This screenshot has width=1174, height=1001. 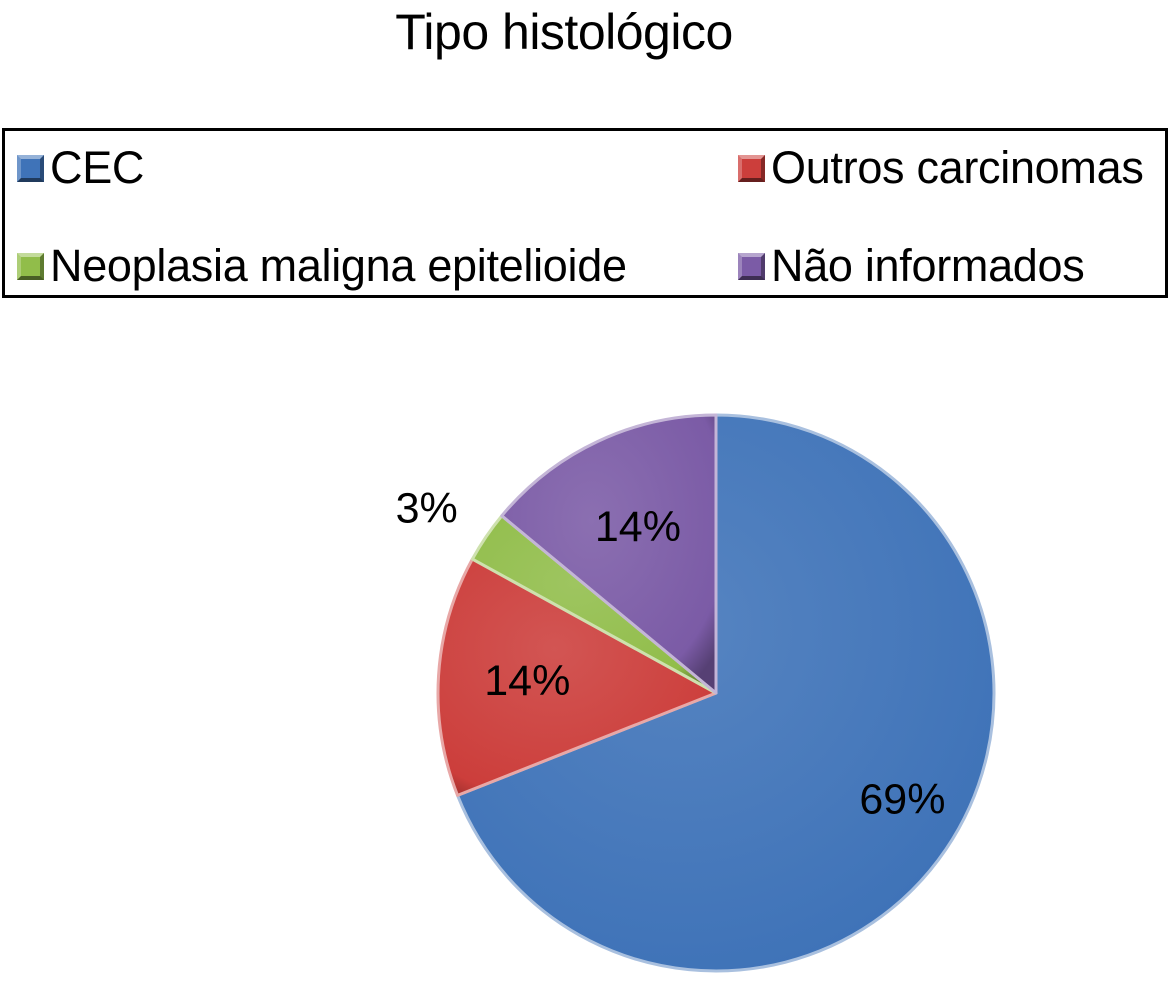 I want to click on data-label-cec: 69%, so click(x=902, y=799).